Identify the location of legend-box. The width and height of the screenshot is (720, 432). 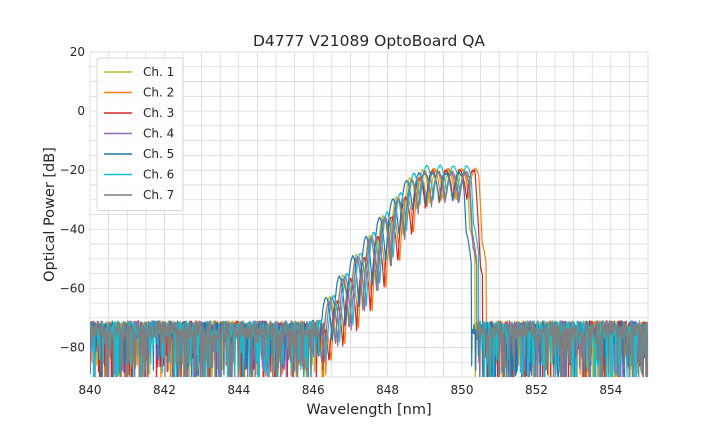
(140, 134).